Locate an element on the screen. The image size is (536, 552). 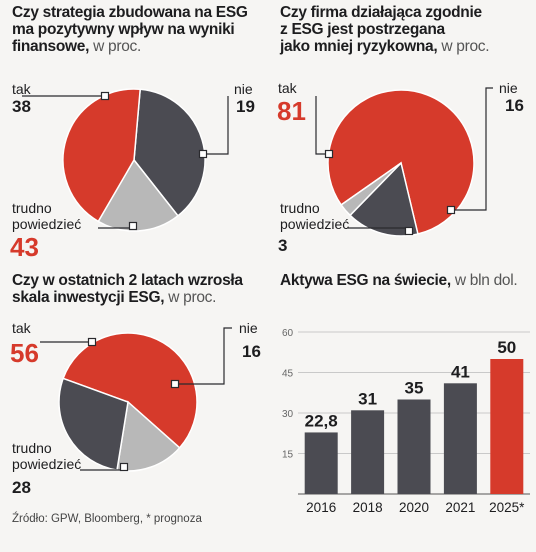
bar-value-label: 50 is located at coordinates (506, 347).